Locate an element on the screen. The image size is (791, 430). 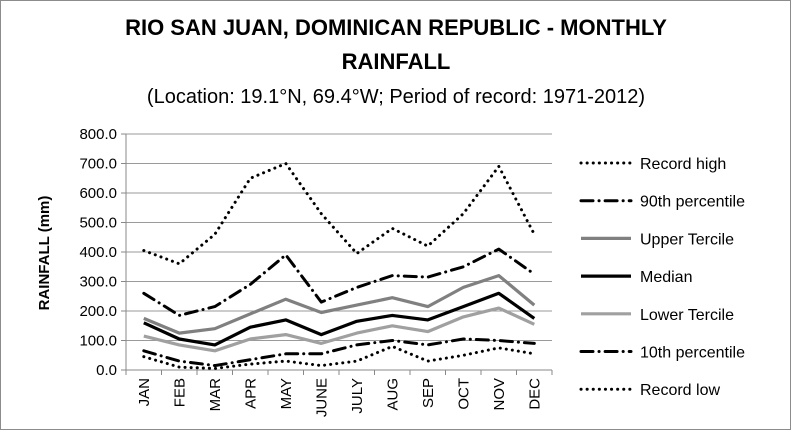
x-tick-label: DEC is located at coordinates (534, 394).